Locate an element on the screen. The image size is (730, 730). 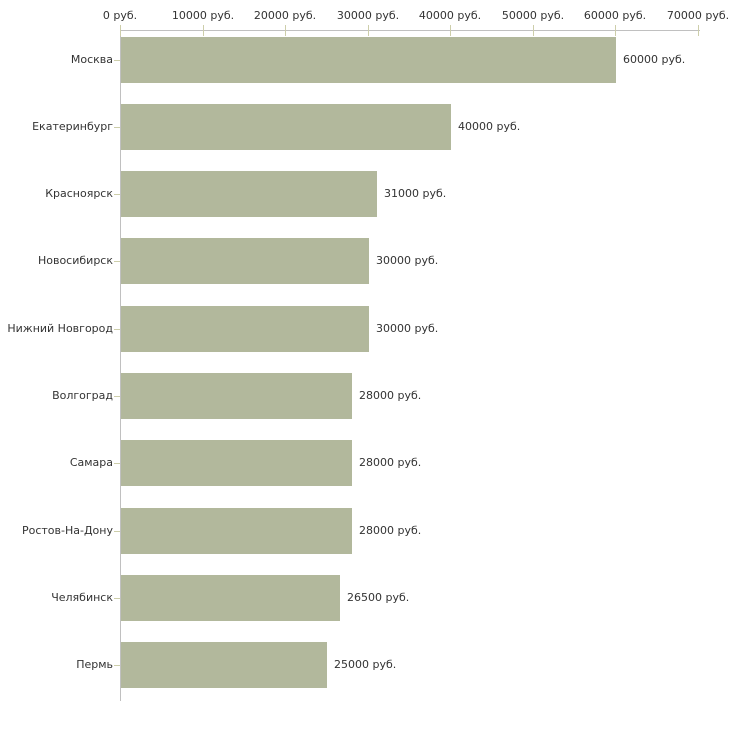
category-label: Москва is located at coordinates (91, 59).